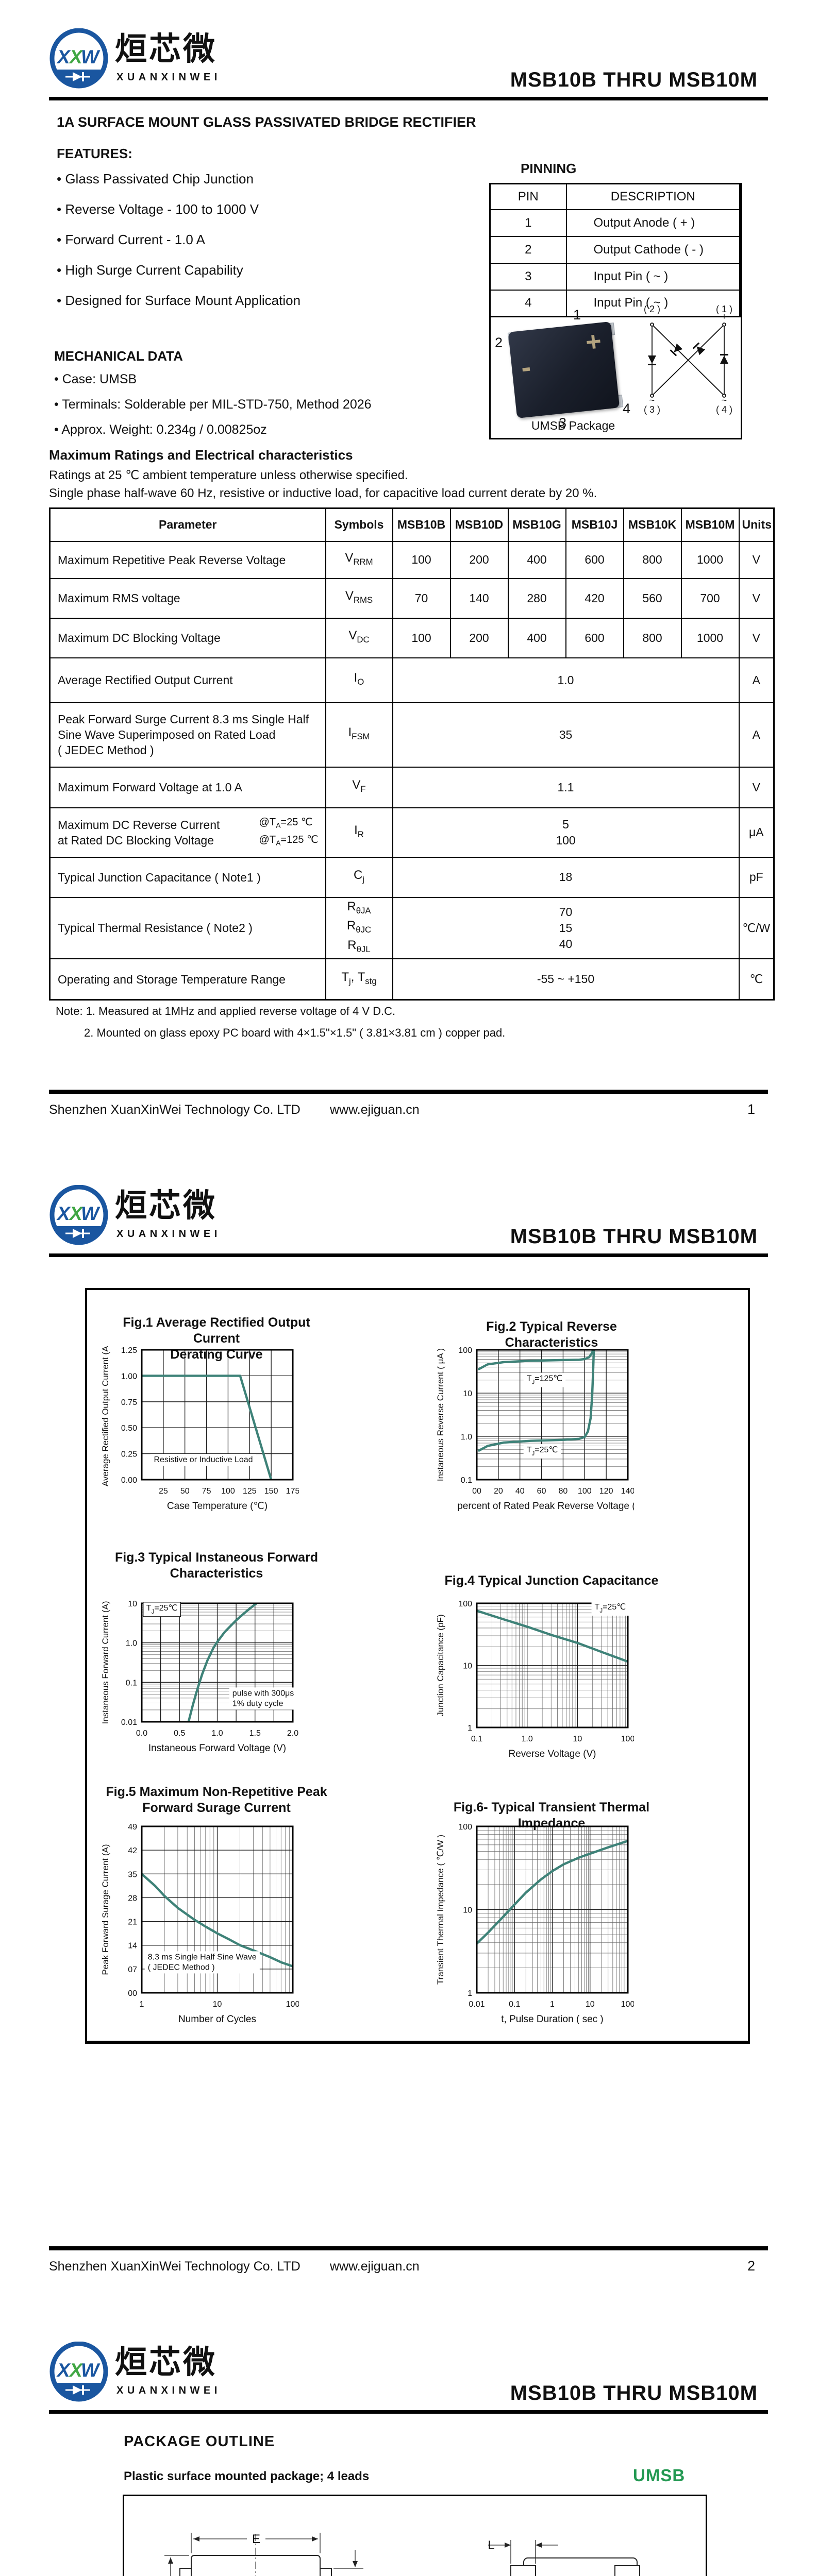 The height and width of the screenshot is (2576, 818). Describe the element at coordinates (536, 524) in the screenshot. I see `ratings-header-cell: MSB10G` at that location.